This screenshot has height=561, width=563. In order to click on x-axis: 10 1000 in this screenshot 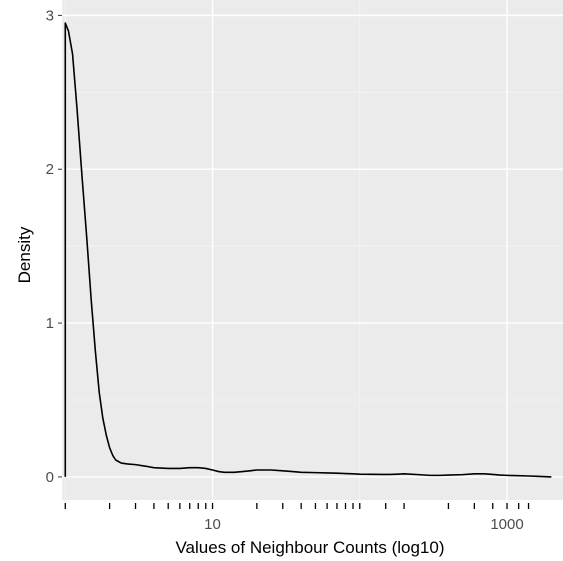, I will do `click(364, 524)`.